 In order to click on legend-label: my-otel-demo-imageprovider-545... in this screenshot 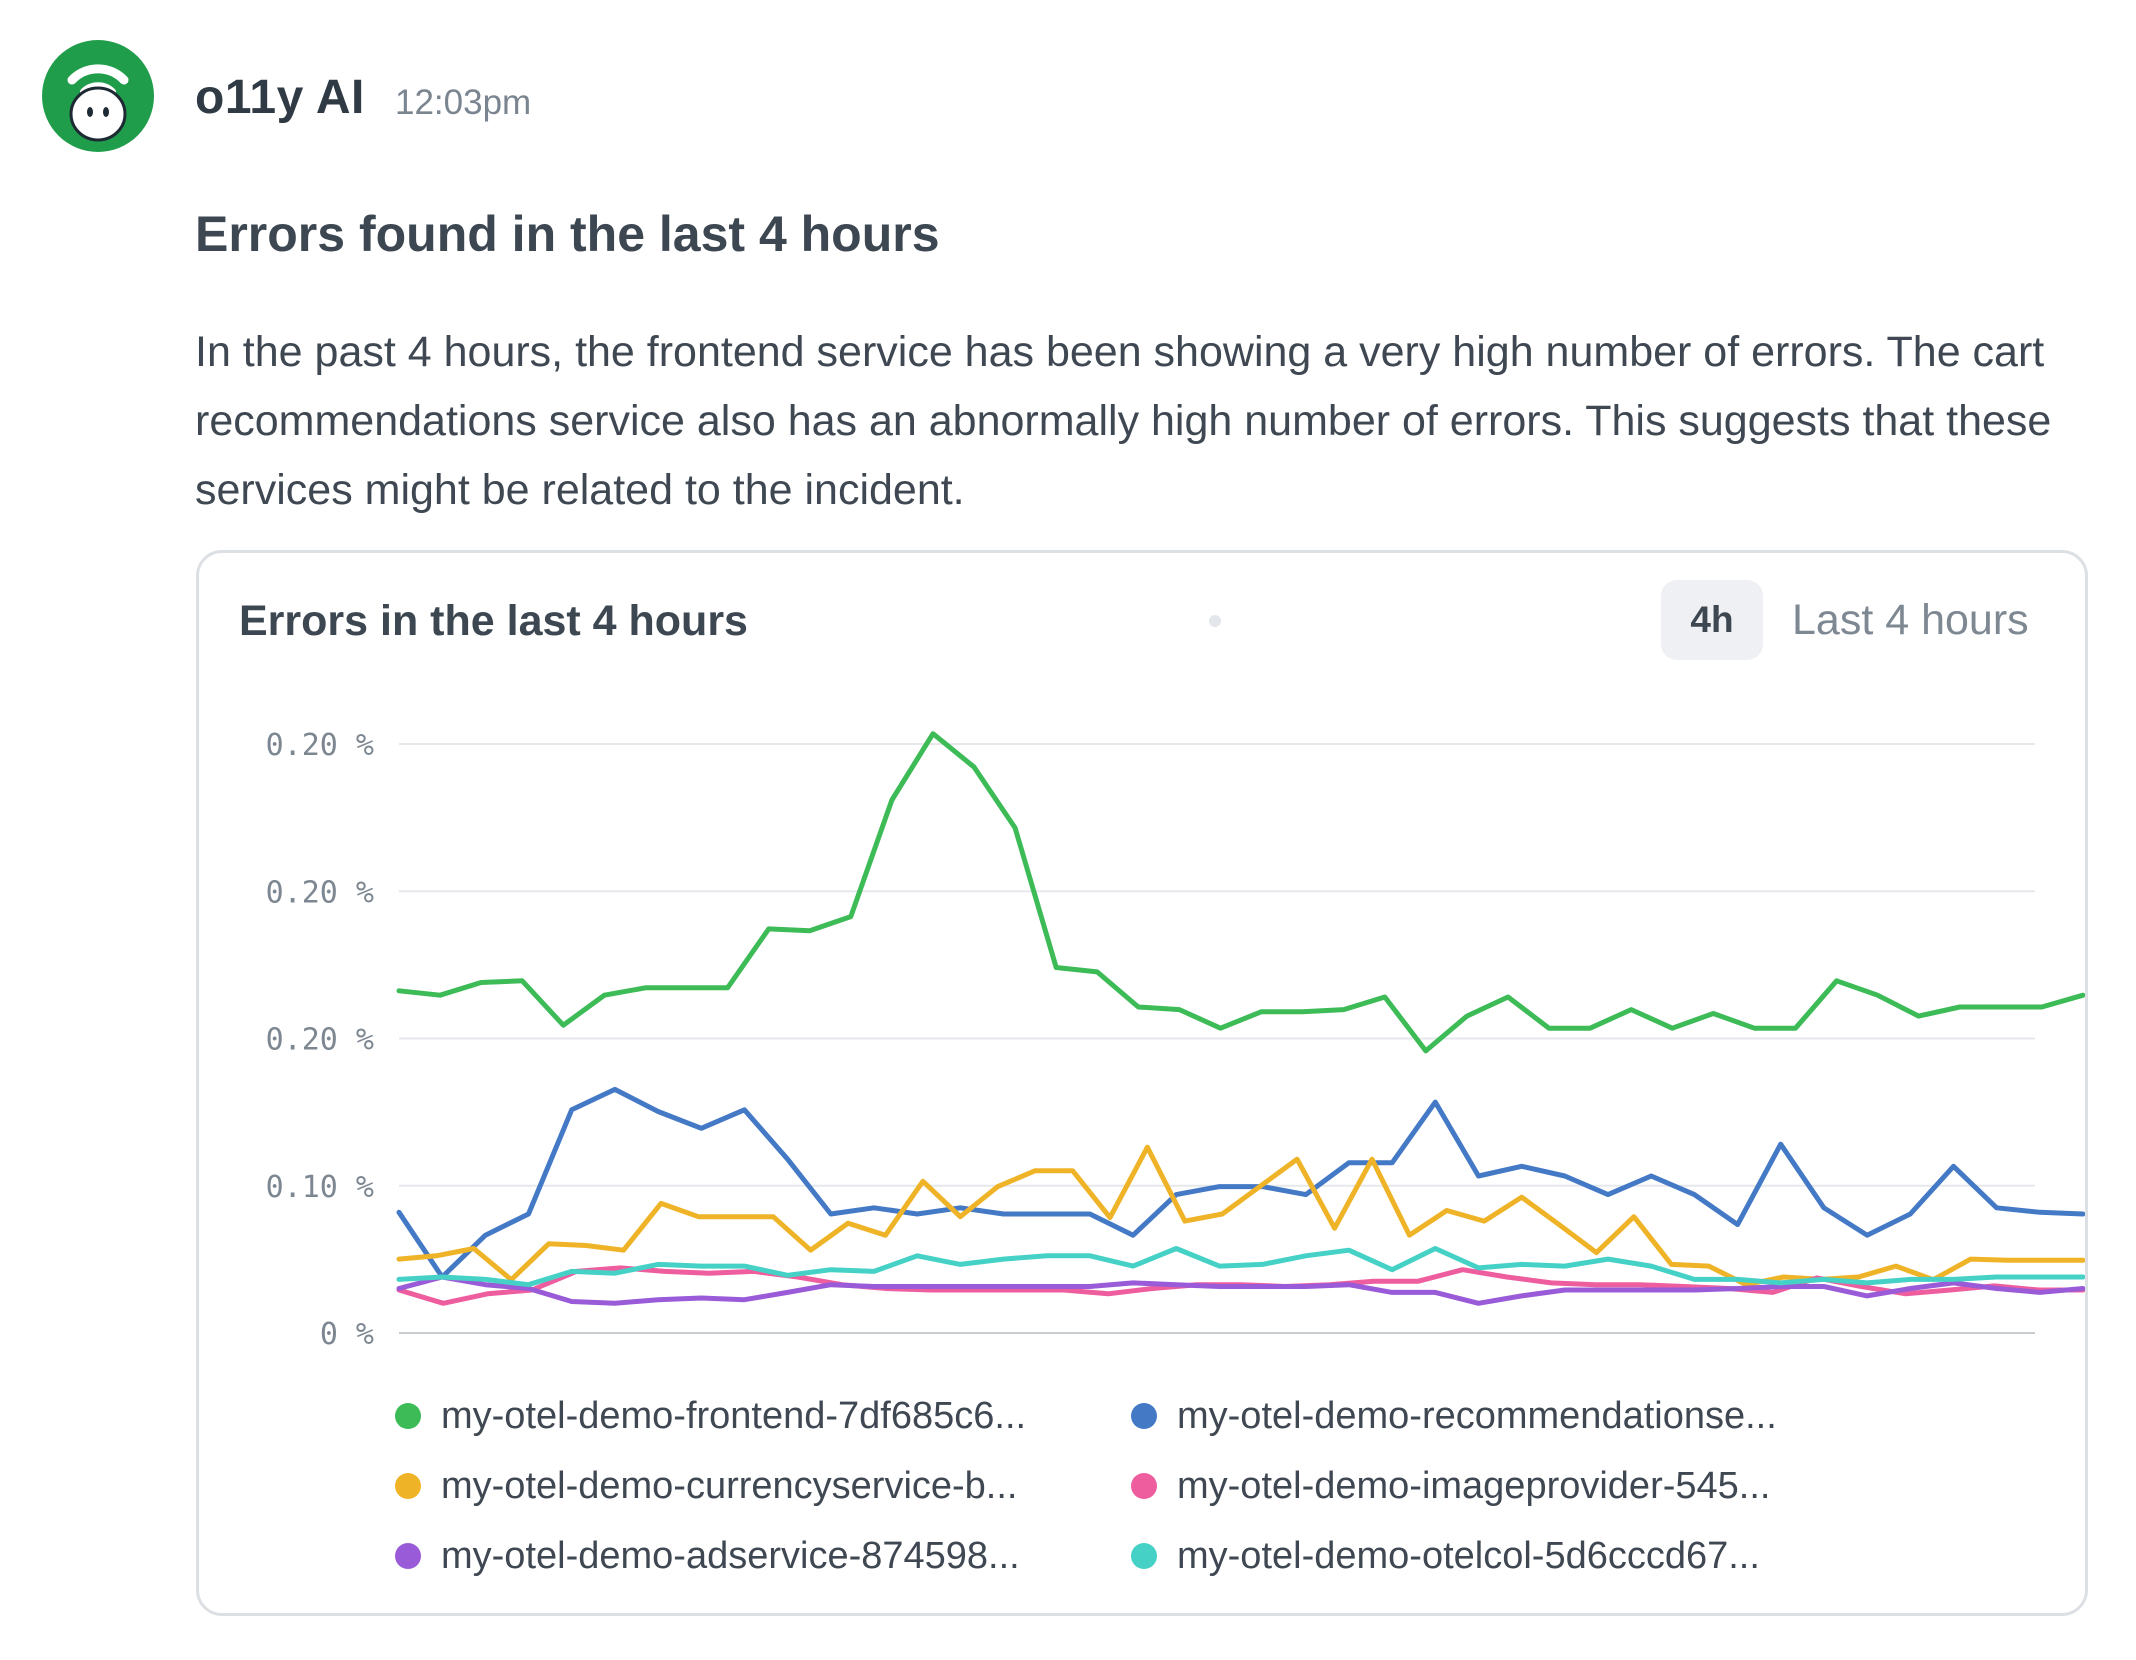, I will do `click(1474, 1485)`.